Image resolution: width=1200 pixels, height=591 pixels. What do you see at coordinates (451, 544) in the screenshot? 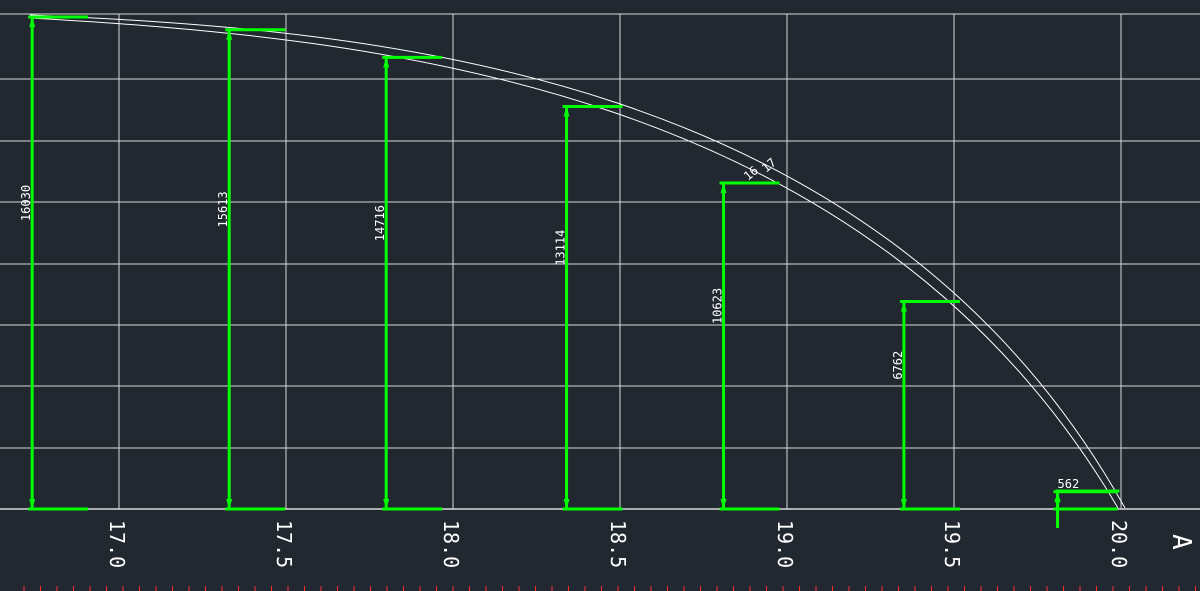
I see `x-tick-label: 18.0` at bounding box center [451, 544].